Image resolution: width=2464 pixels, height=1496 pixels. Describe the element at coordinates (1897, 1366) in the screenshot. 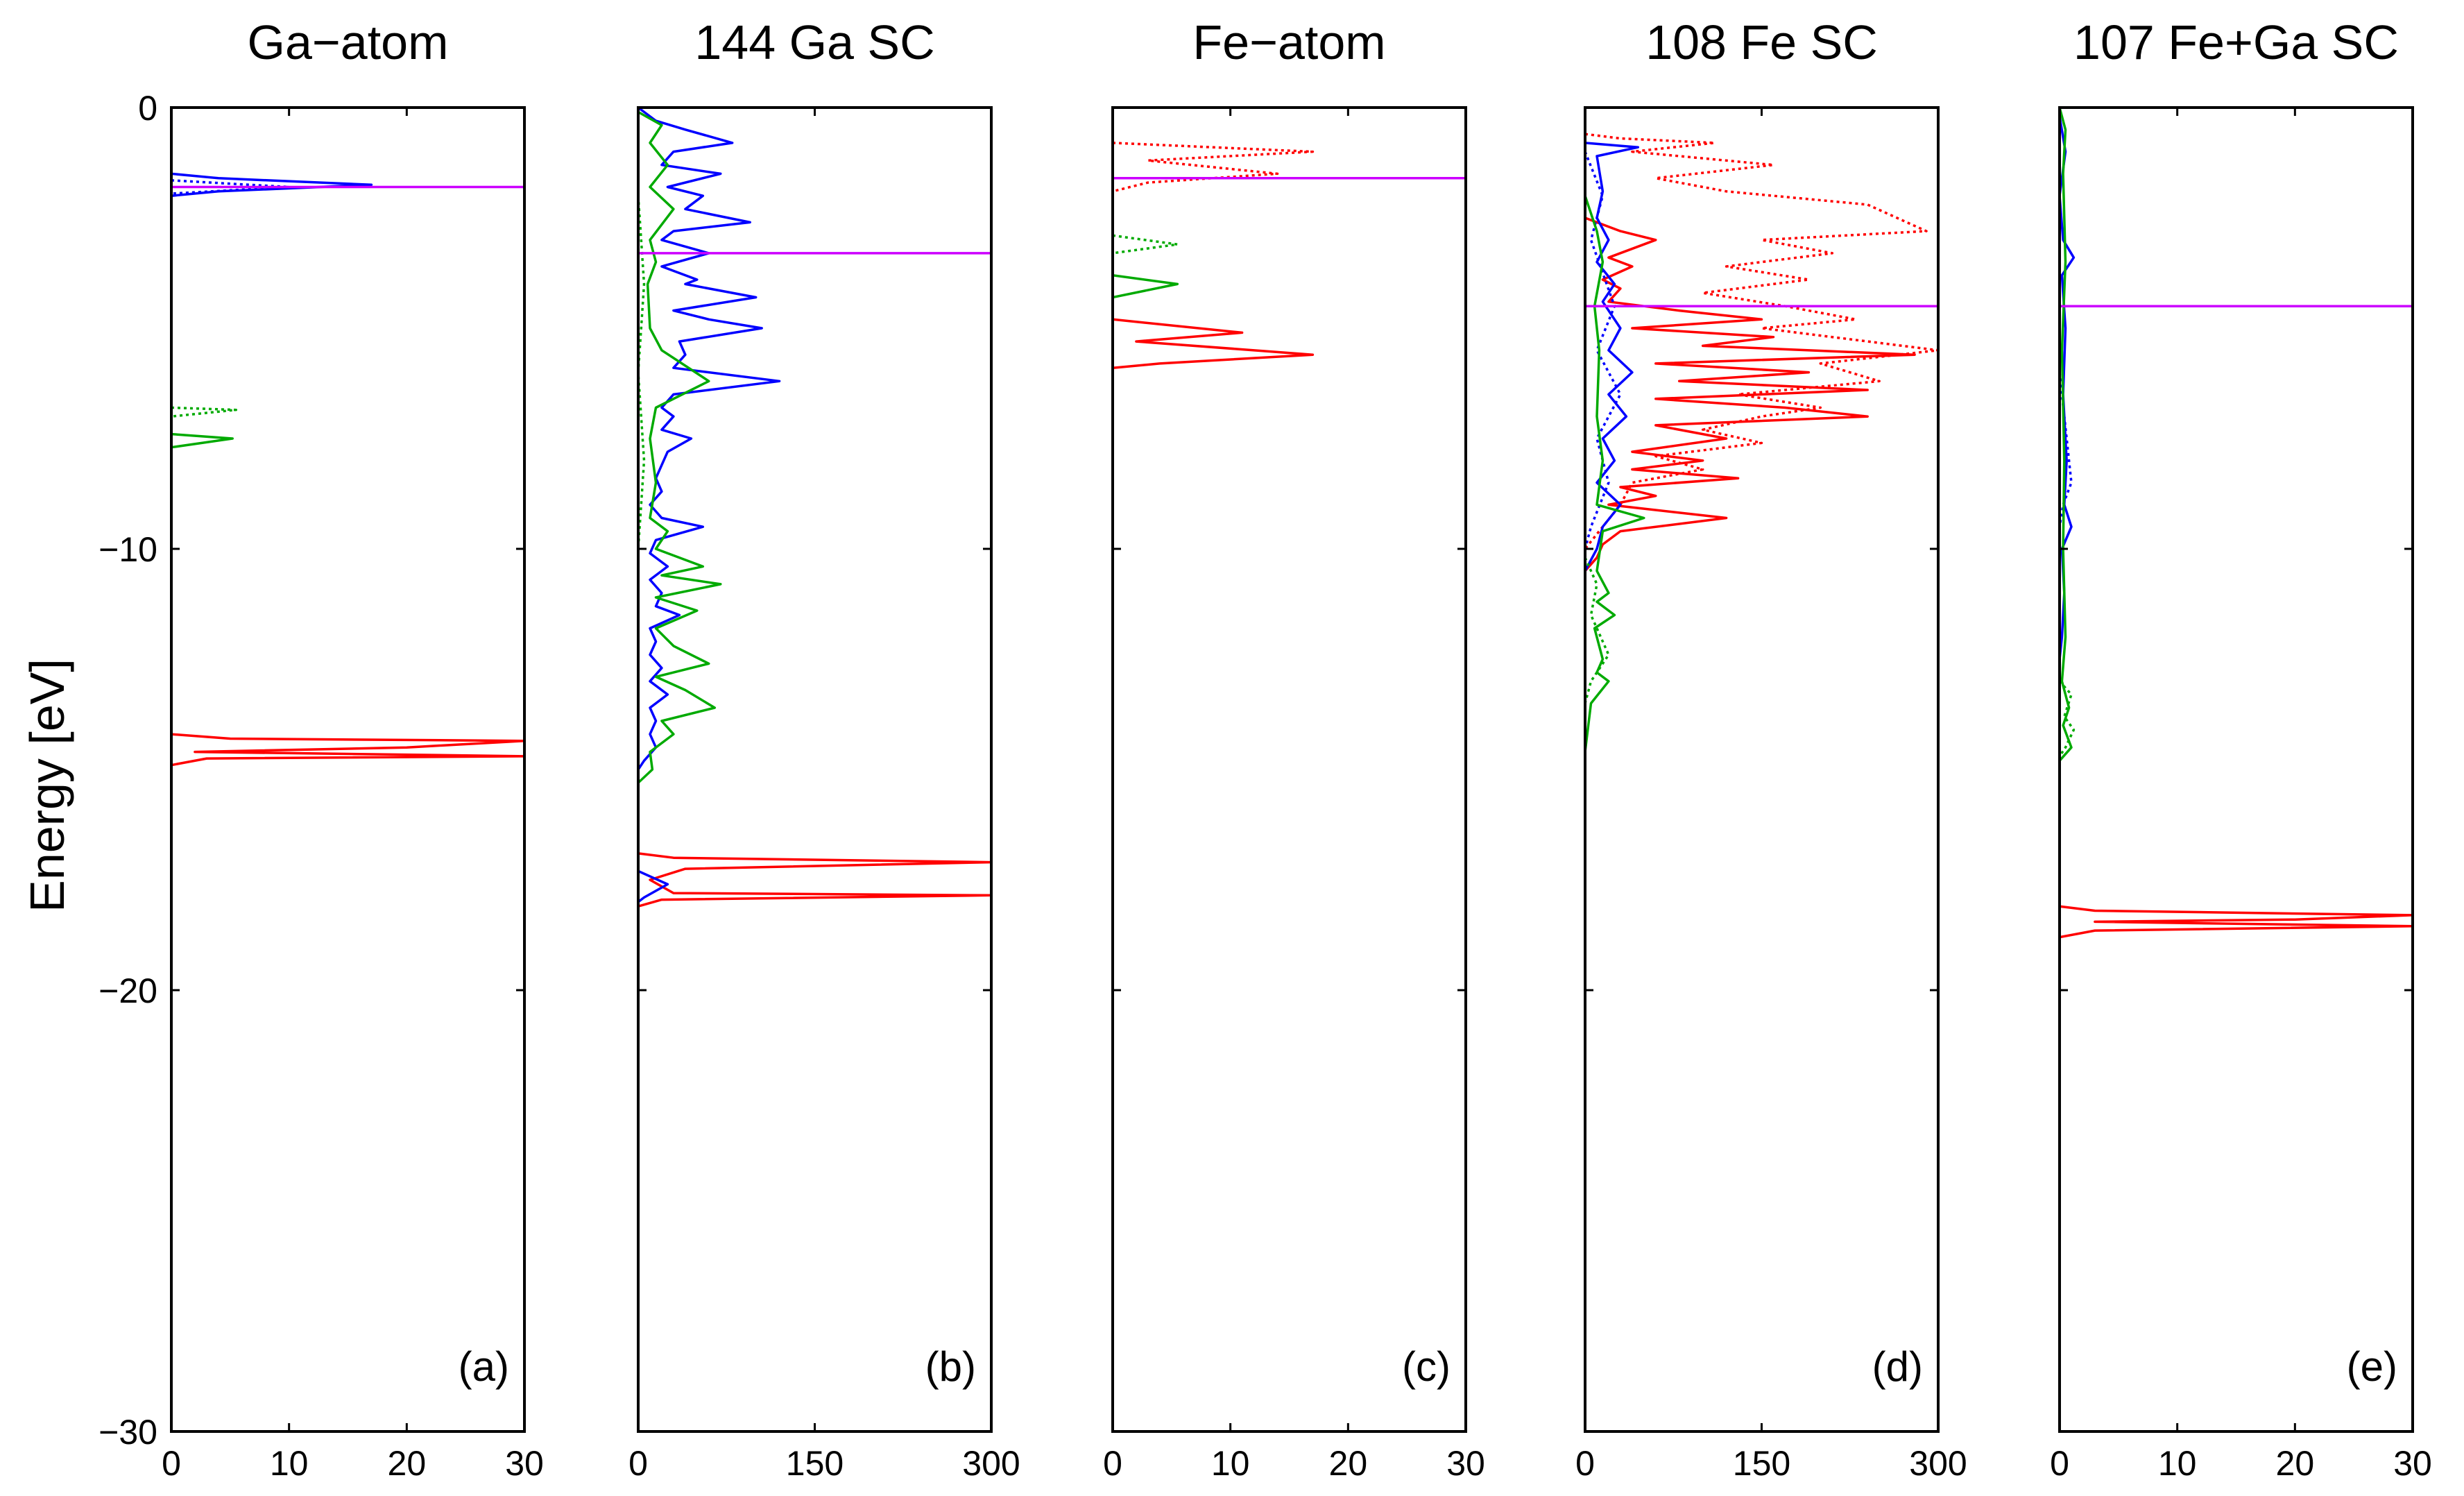

I see `panel-label: (d)` at that location.